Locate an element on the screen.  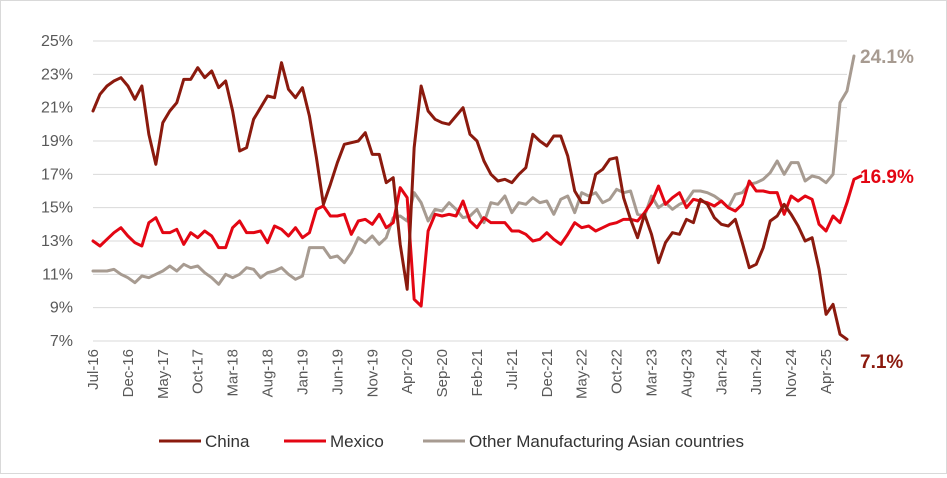
y-tick-label: 11% is located at coordinates (57, 274).